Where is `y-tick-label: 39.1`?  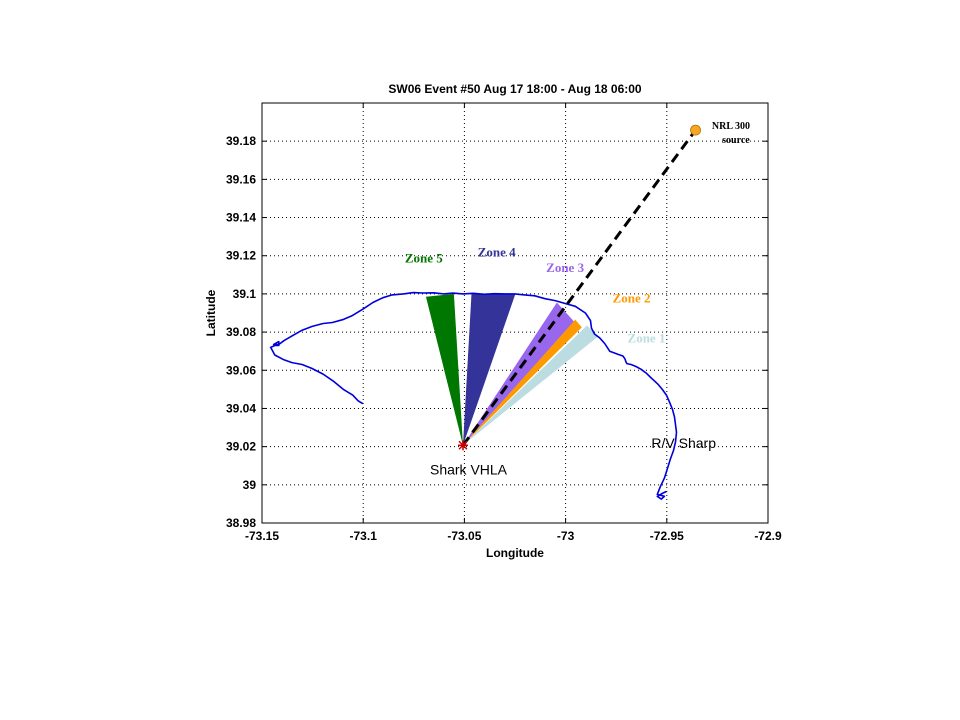 y-tick-label: 39.1 is located at coordinates (245, 294).